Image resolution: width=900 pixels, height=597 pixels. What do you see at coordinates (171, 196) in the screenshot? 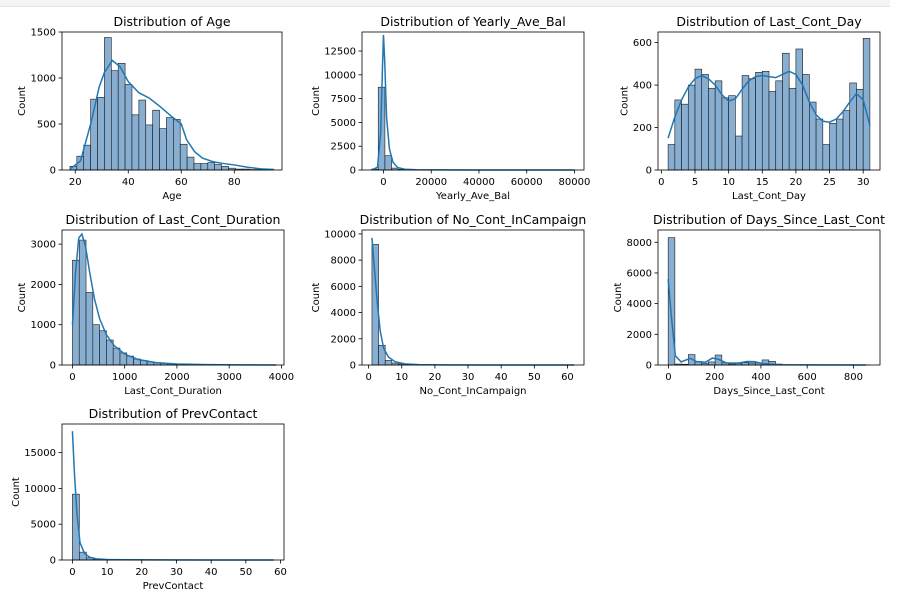
I see `x-axis-label: Age` at bounding box center [171, 196].